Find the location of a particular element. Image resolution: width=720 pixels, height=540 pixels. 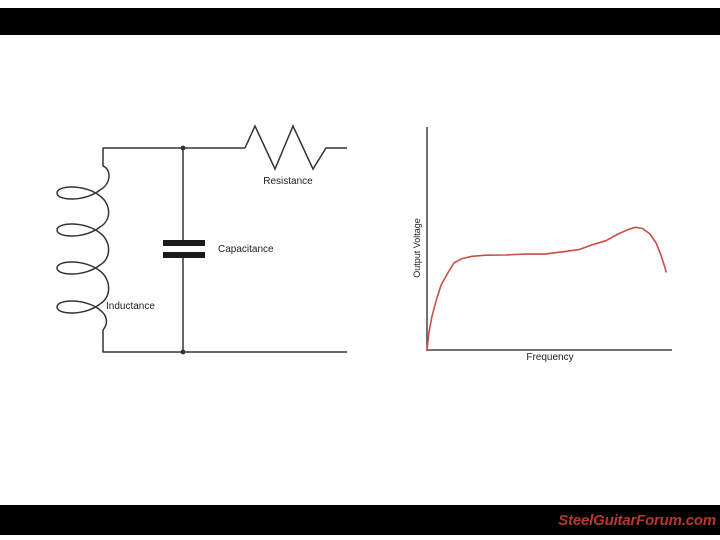

capacitance-label: Capacitance is located at coordinates (246, 249).